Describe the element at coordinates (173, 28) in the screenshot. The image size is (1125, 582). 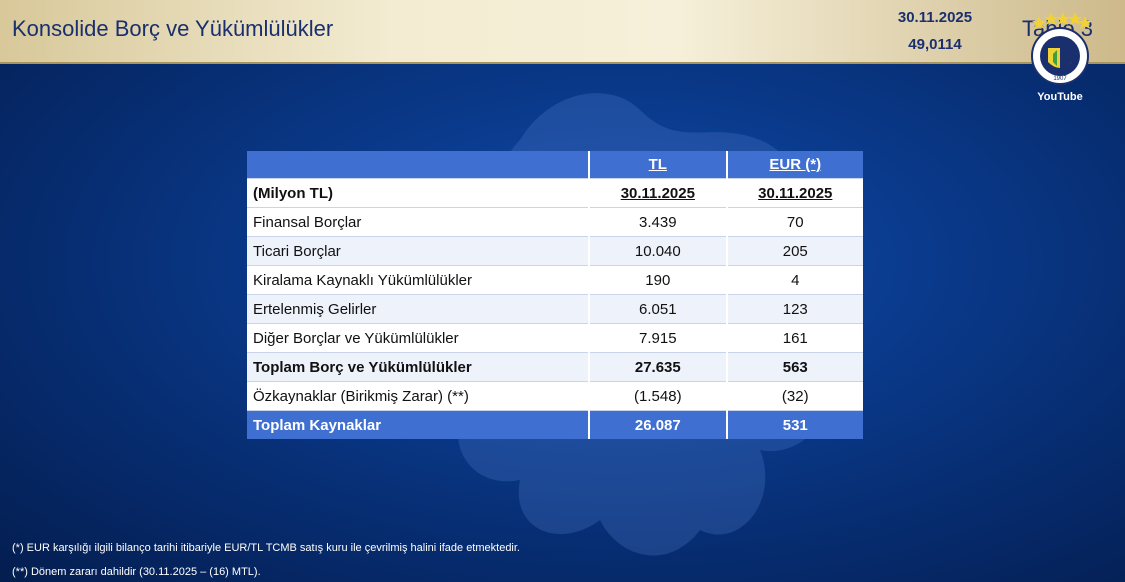
I see `page-title: Konsolide Borç ve Yükümlülükler` at that location.